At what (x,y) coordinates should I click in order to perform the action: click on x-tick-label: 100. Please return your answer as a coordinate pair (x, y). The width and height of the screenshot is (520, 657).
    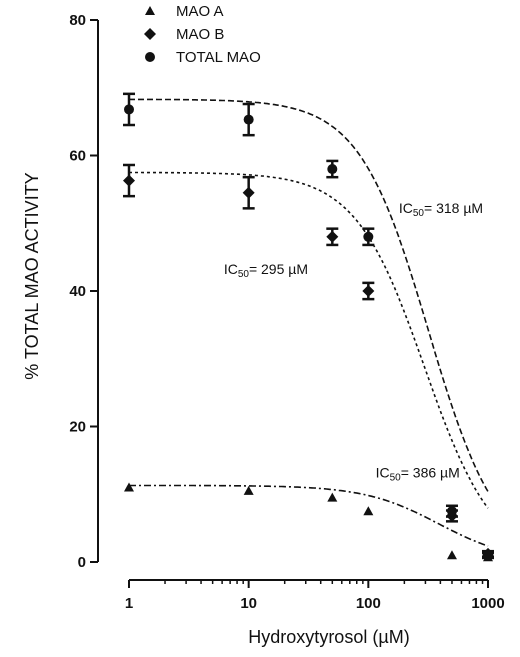
    Looking at the image, I should click on (368, 603).